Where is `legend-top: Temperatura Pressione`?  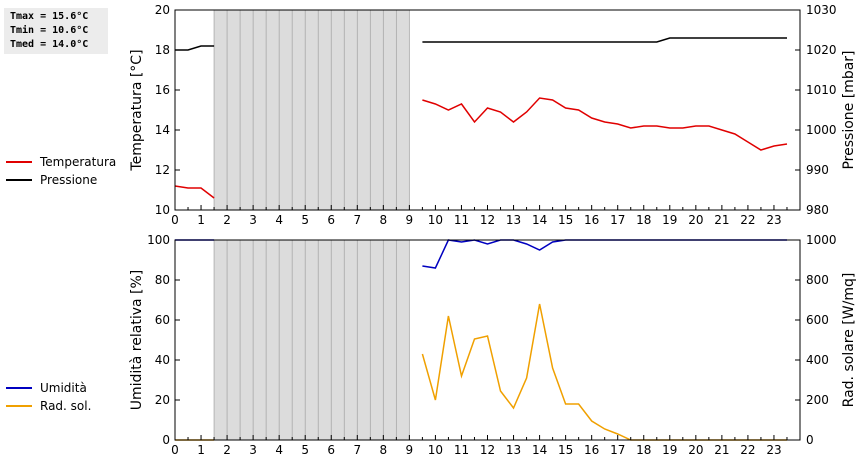 legend-top: Temperatura Pressione is located at coordinates (61, 171).